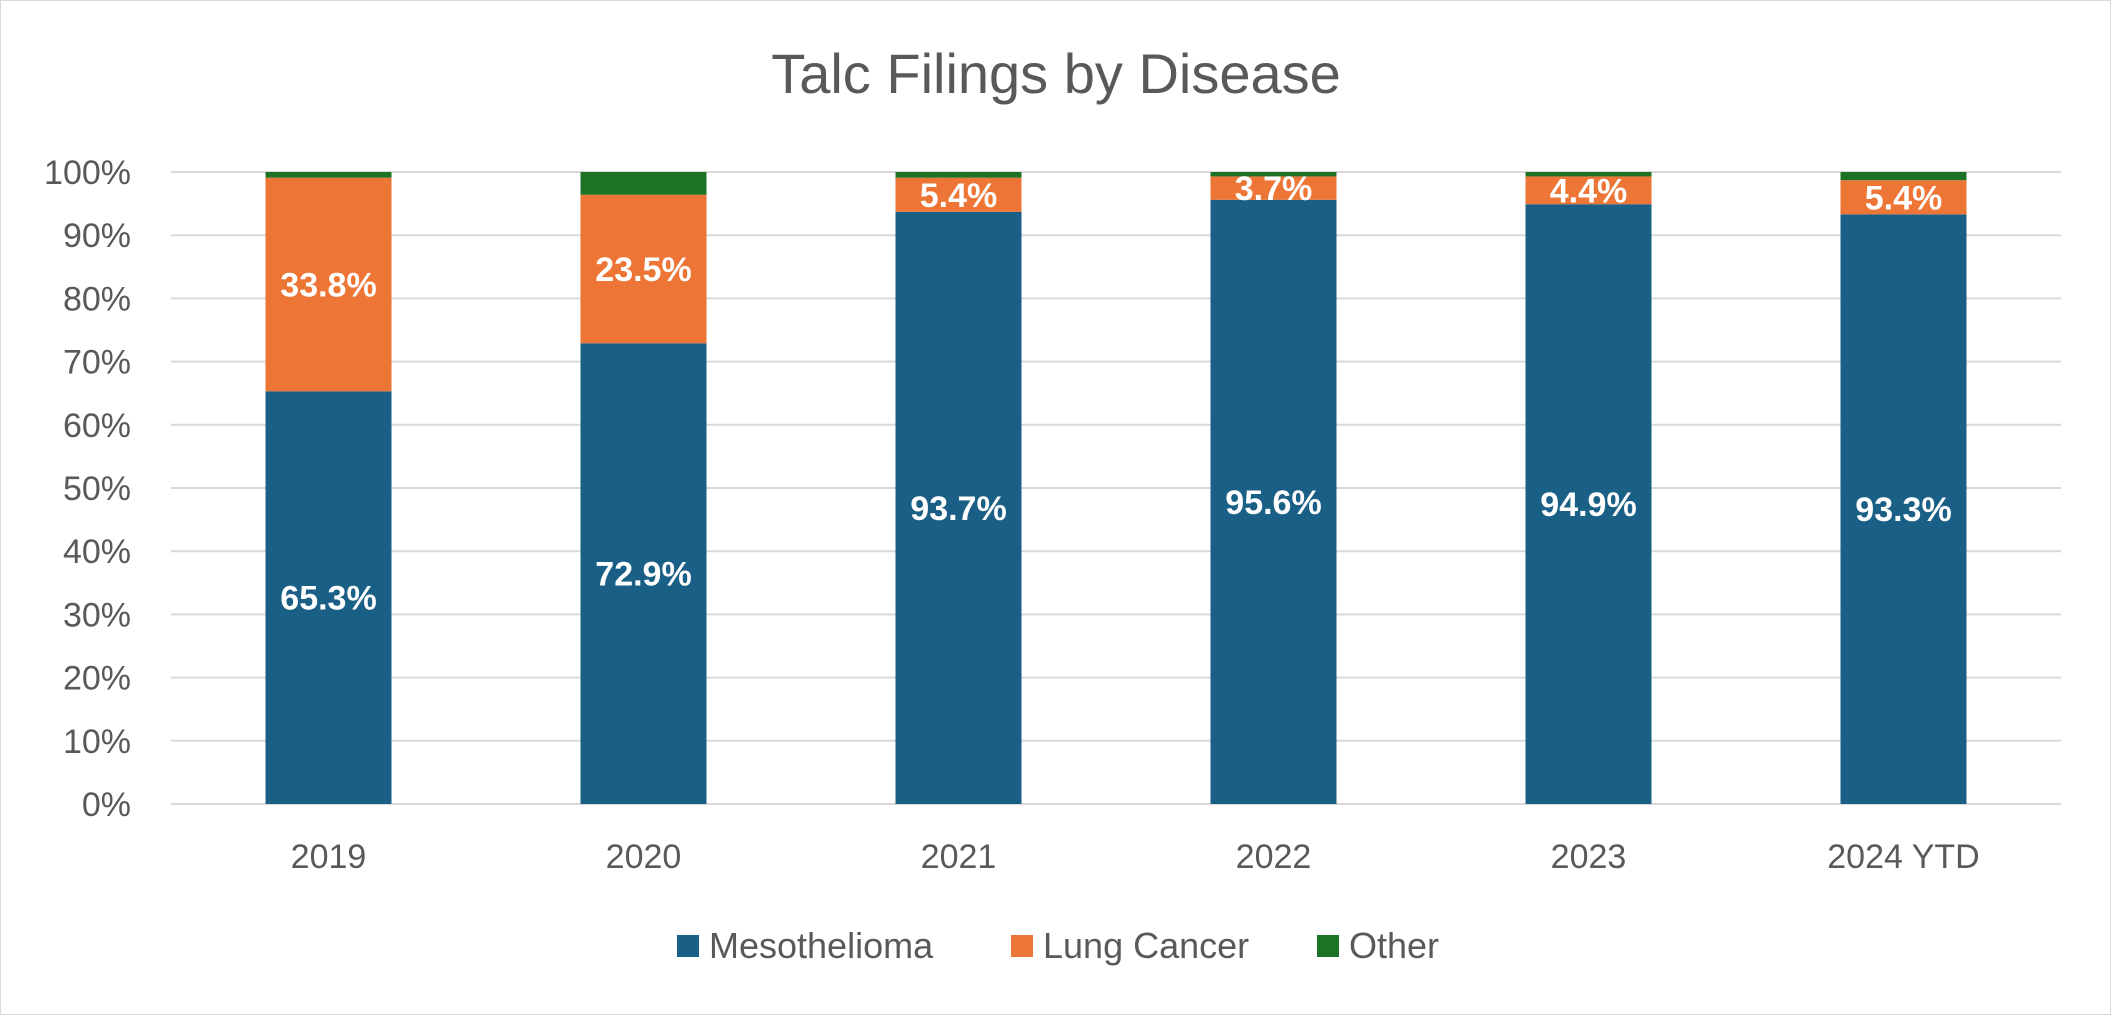 The width and height of the screenshot is (2111, 1016). Describe the element at coordinates (959, 857) in the screenshot. I see `x-tick-label: 2021` at that location.